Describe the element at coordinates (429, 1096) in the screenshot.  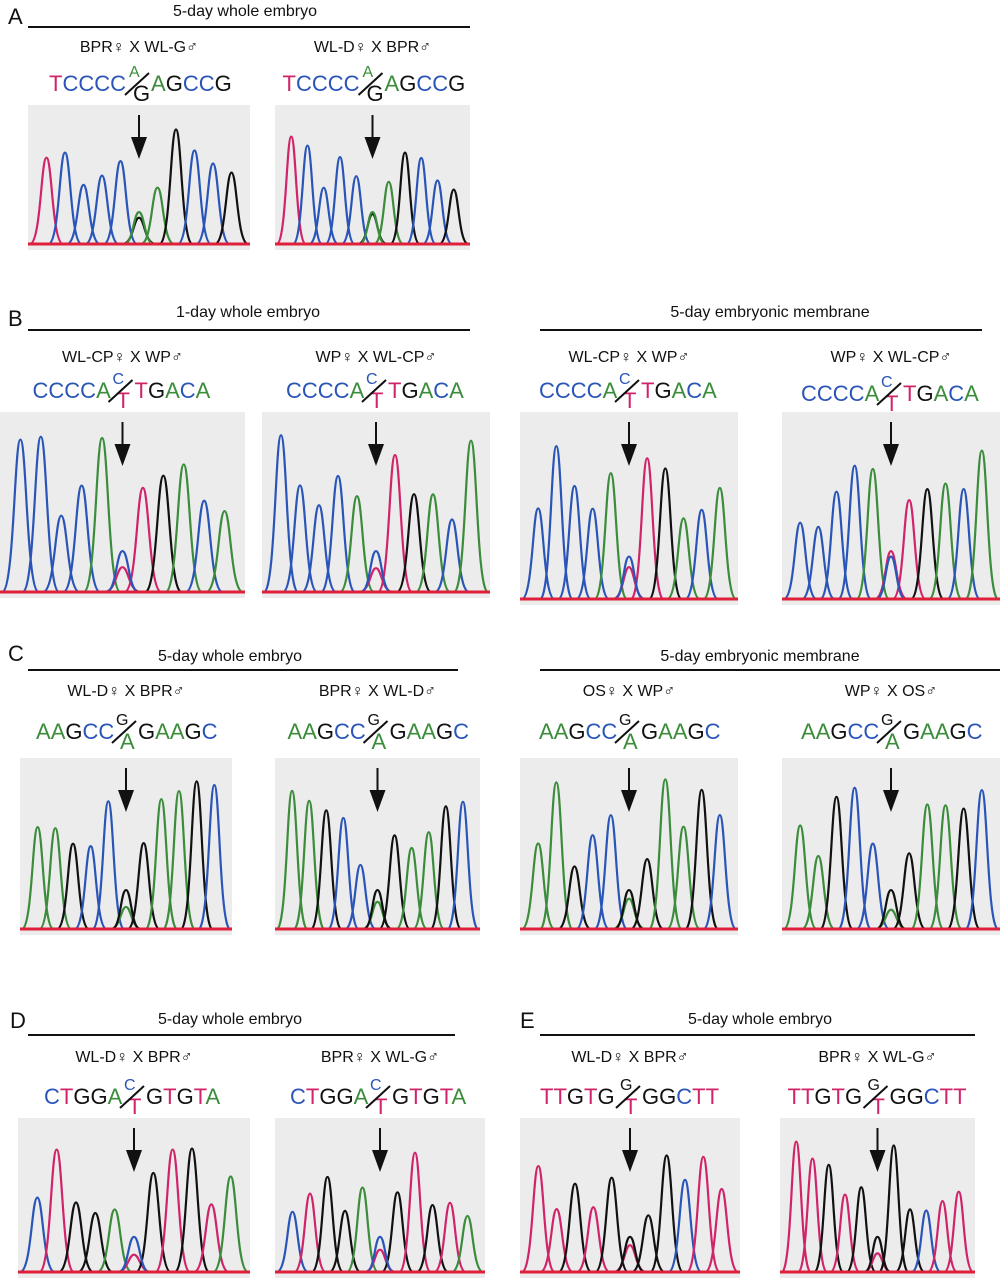
I see `sequence-suffix: GTGTA` at that location.